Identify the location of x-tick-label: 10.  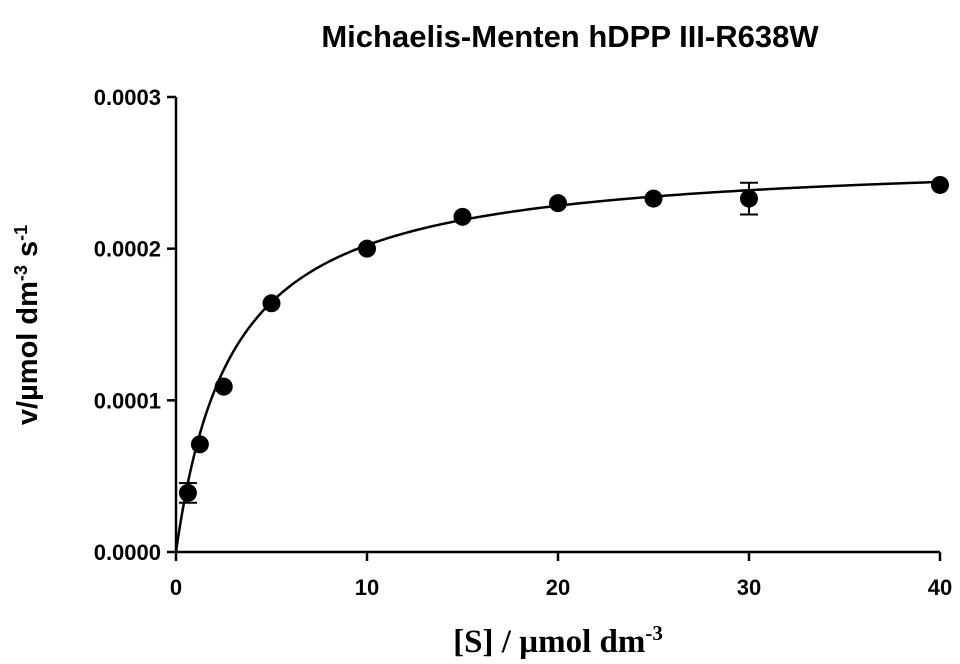
(367, 587).